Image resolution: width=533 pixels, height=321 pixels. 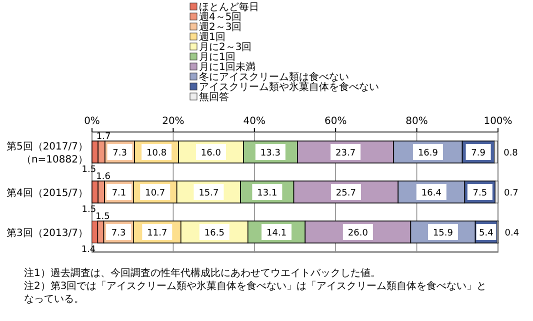 I want to click on data-label: 0.7, so click(x=511, y=193).